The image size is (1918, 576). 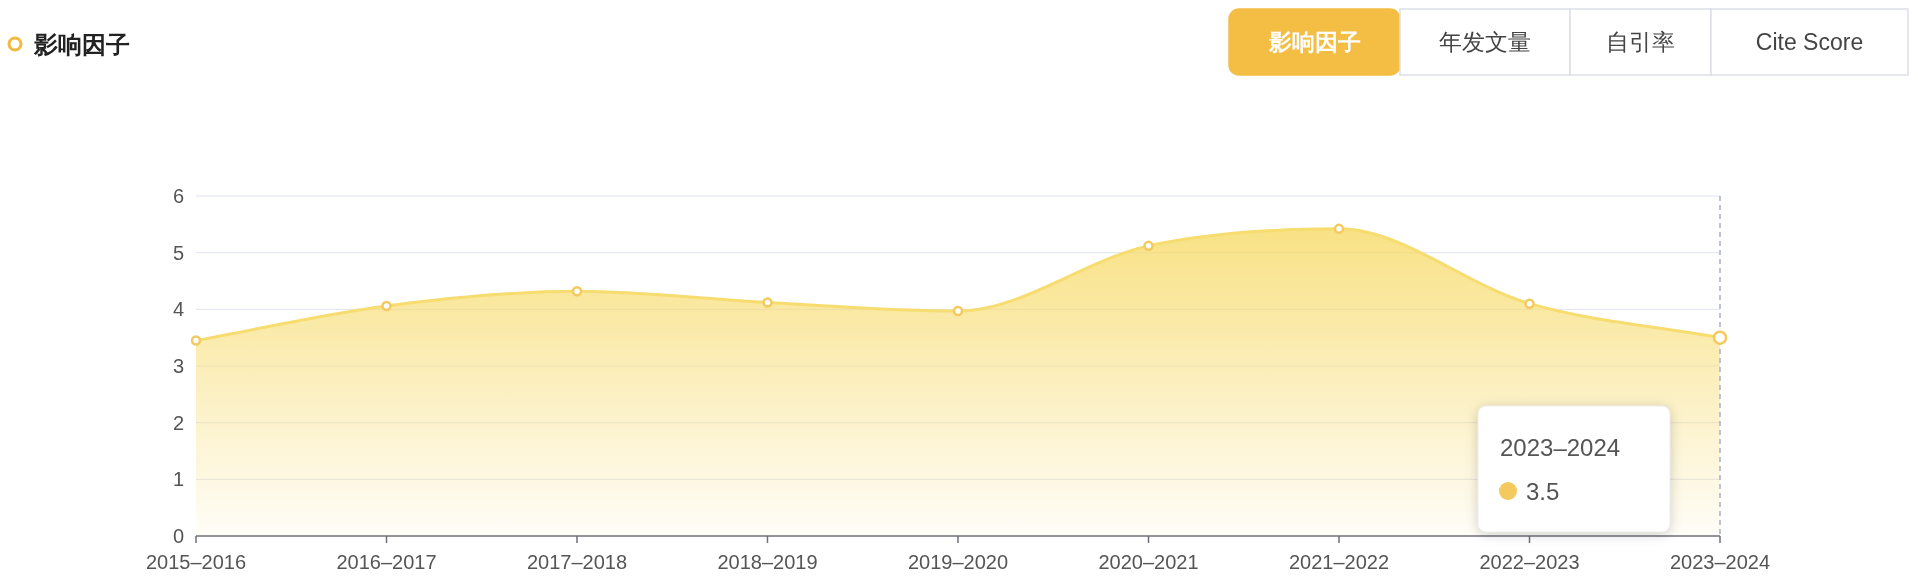 I want to click on y-tick-label: 0, so click(x=178, y=536).